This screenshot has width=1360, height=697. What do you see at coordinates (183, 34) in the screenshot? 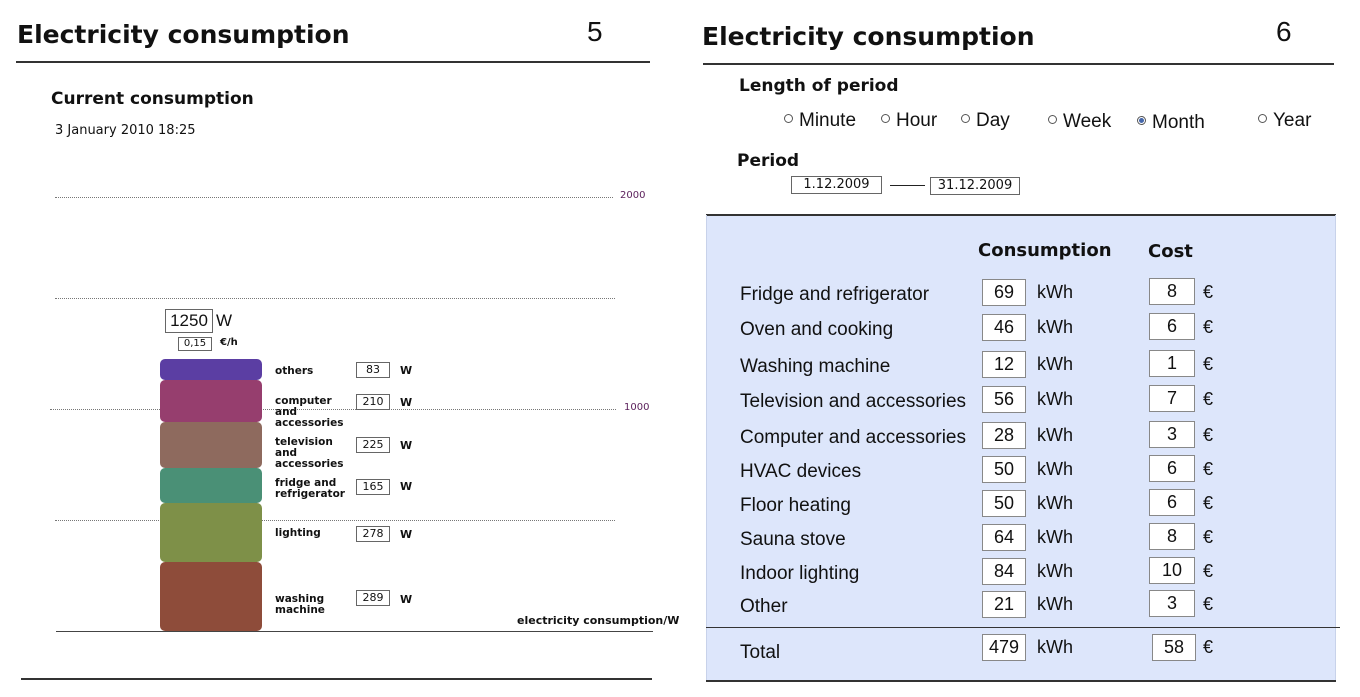
I see `slide-5-title: Electricity consumption` at bounding box center [183, 34].